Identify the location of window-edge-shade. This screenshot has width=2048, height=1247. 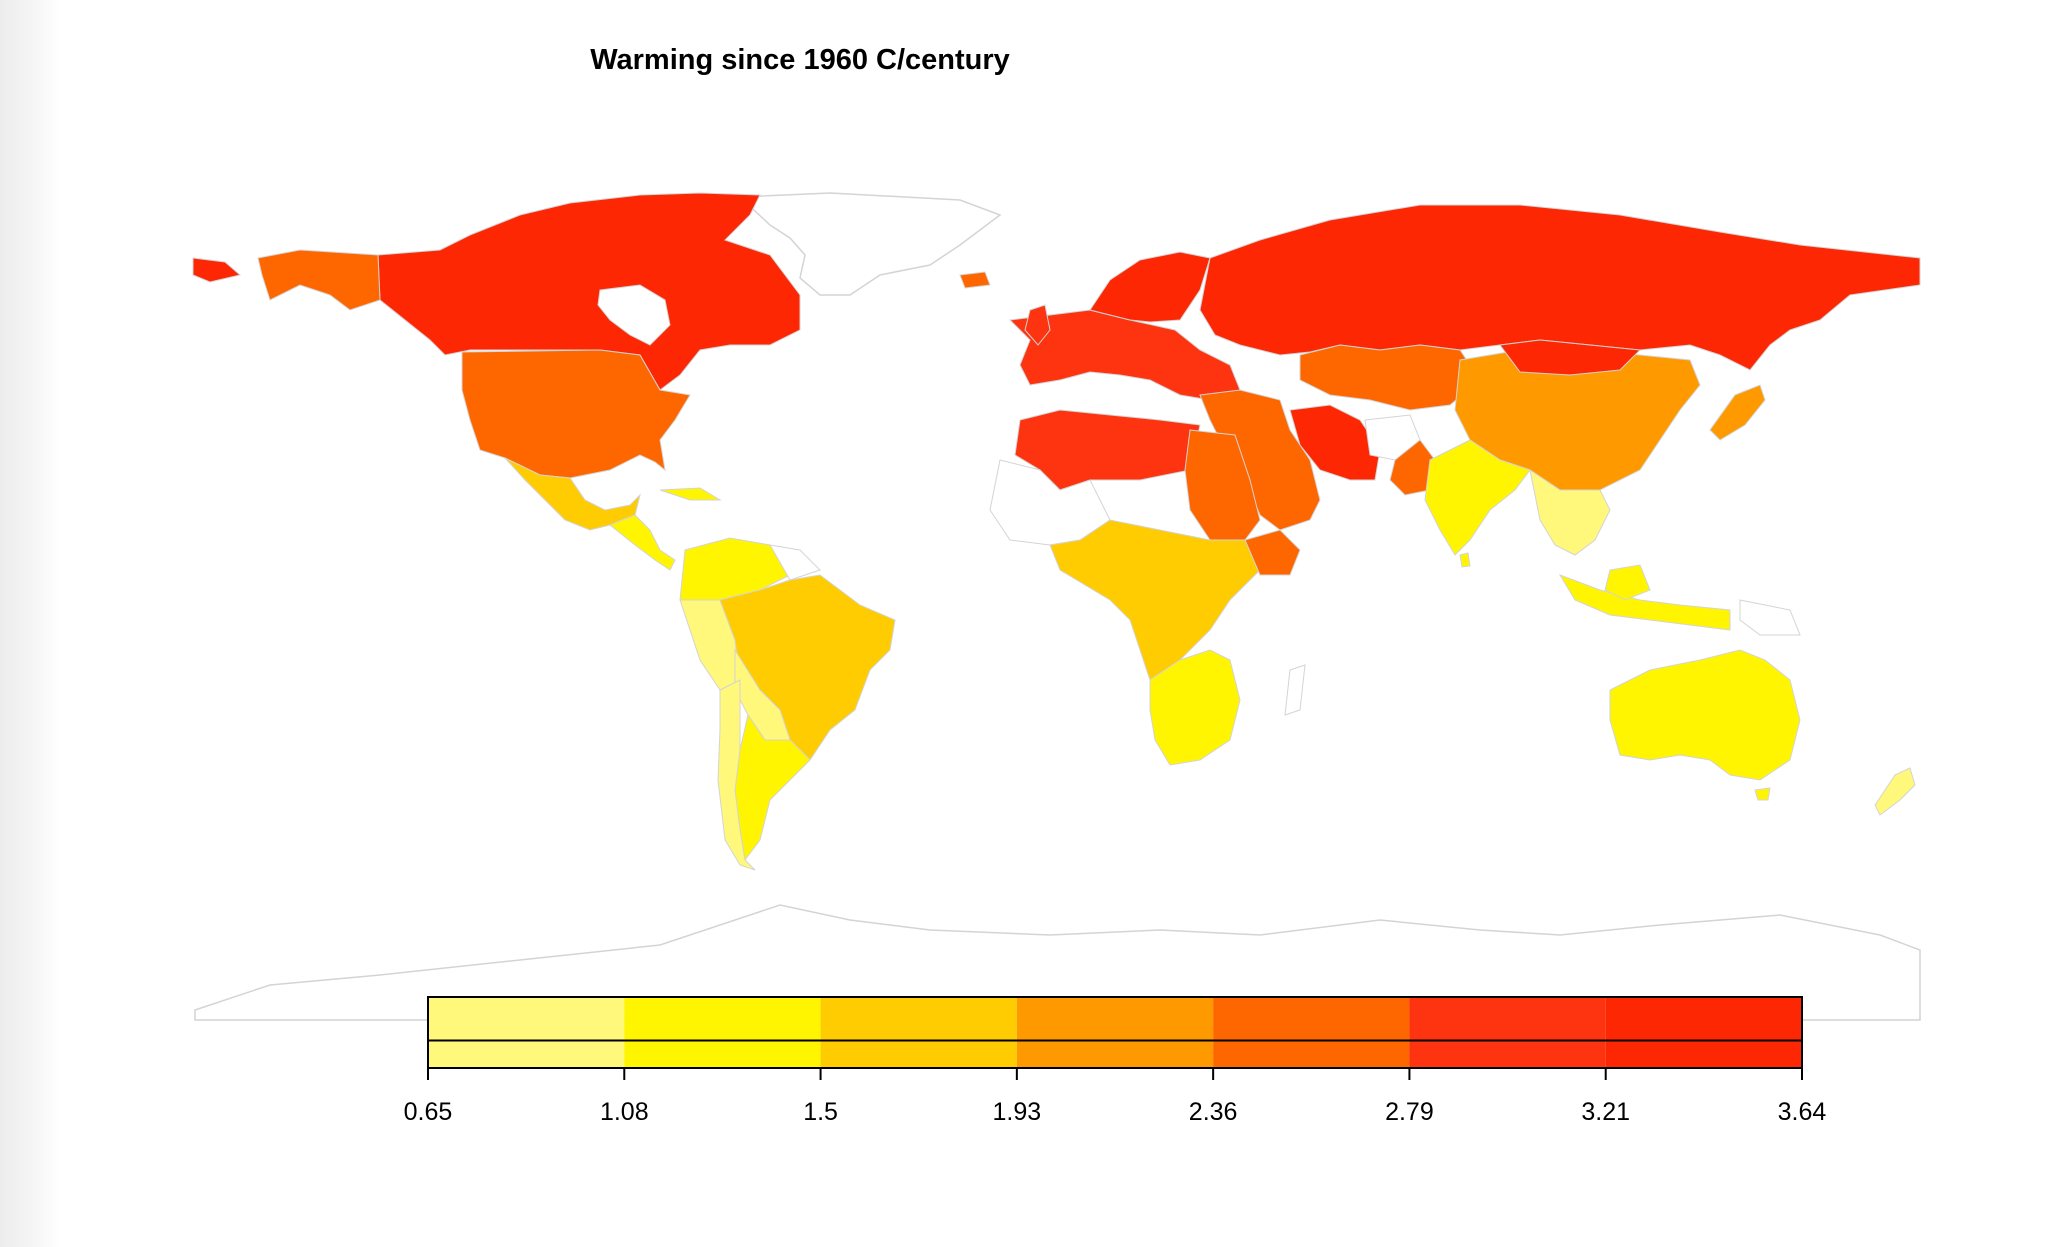
(30, 623).